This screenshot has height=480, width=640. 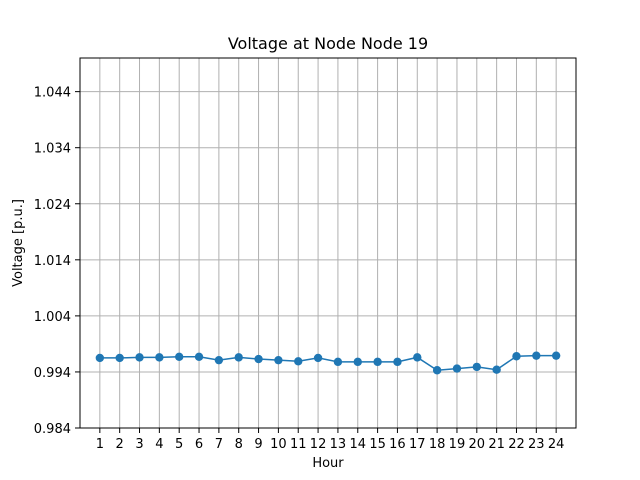 What do you see at coordinates (328, 463) in the screenshot?
I see `x-axis-label: Hour` at bounding box center [328, 463].